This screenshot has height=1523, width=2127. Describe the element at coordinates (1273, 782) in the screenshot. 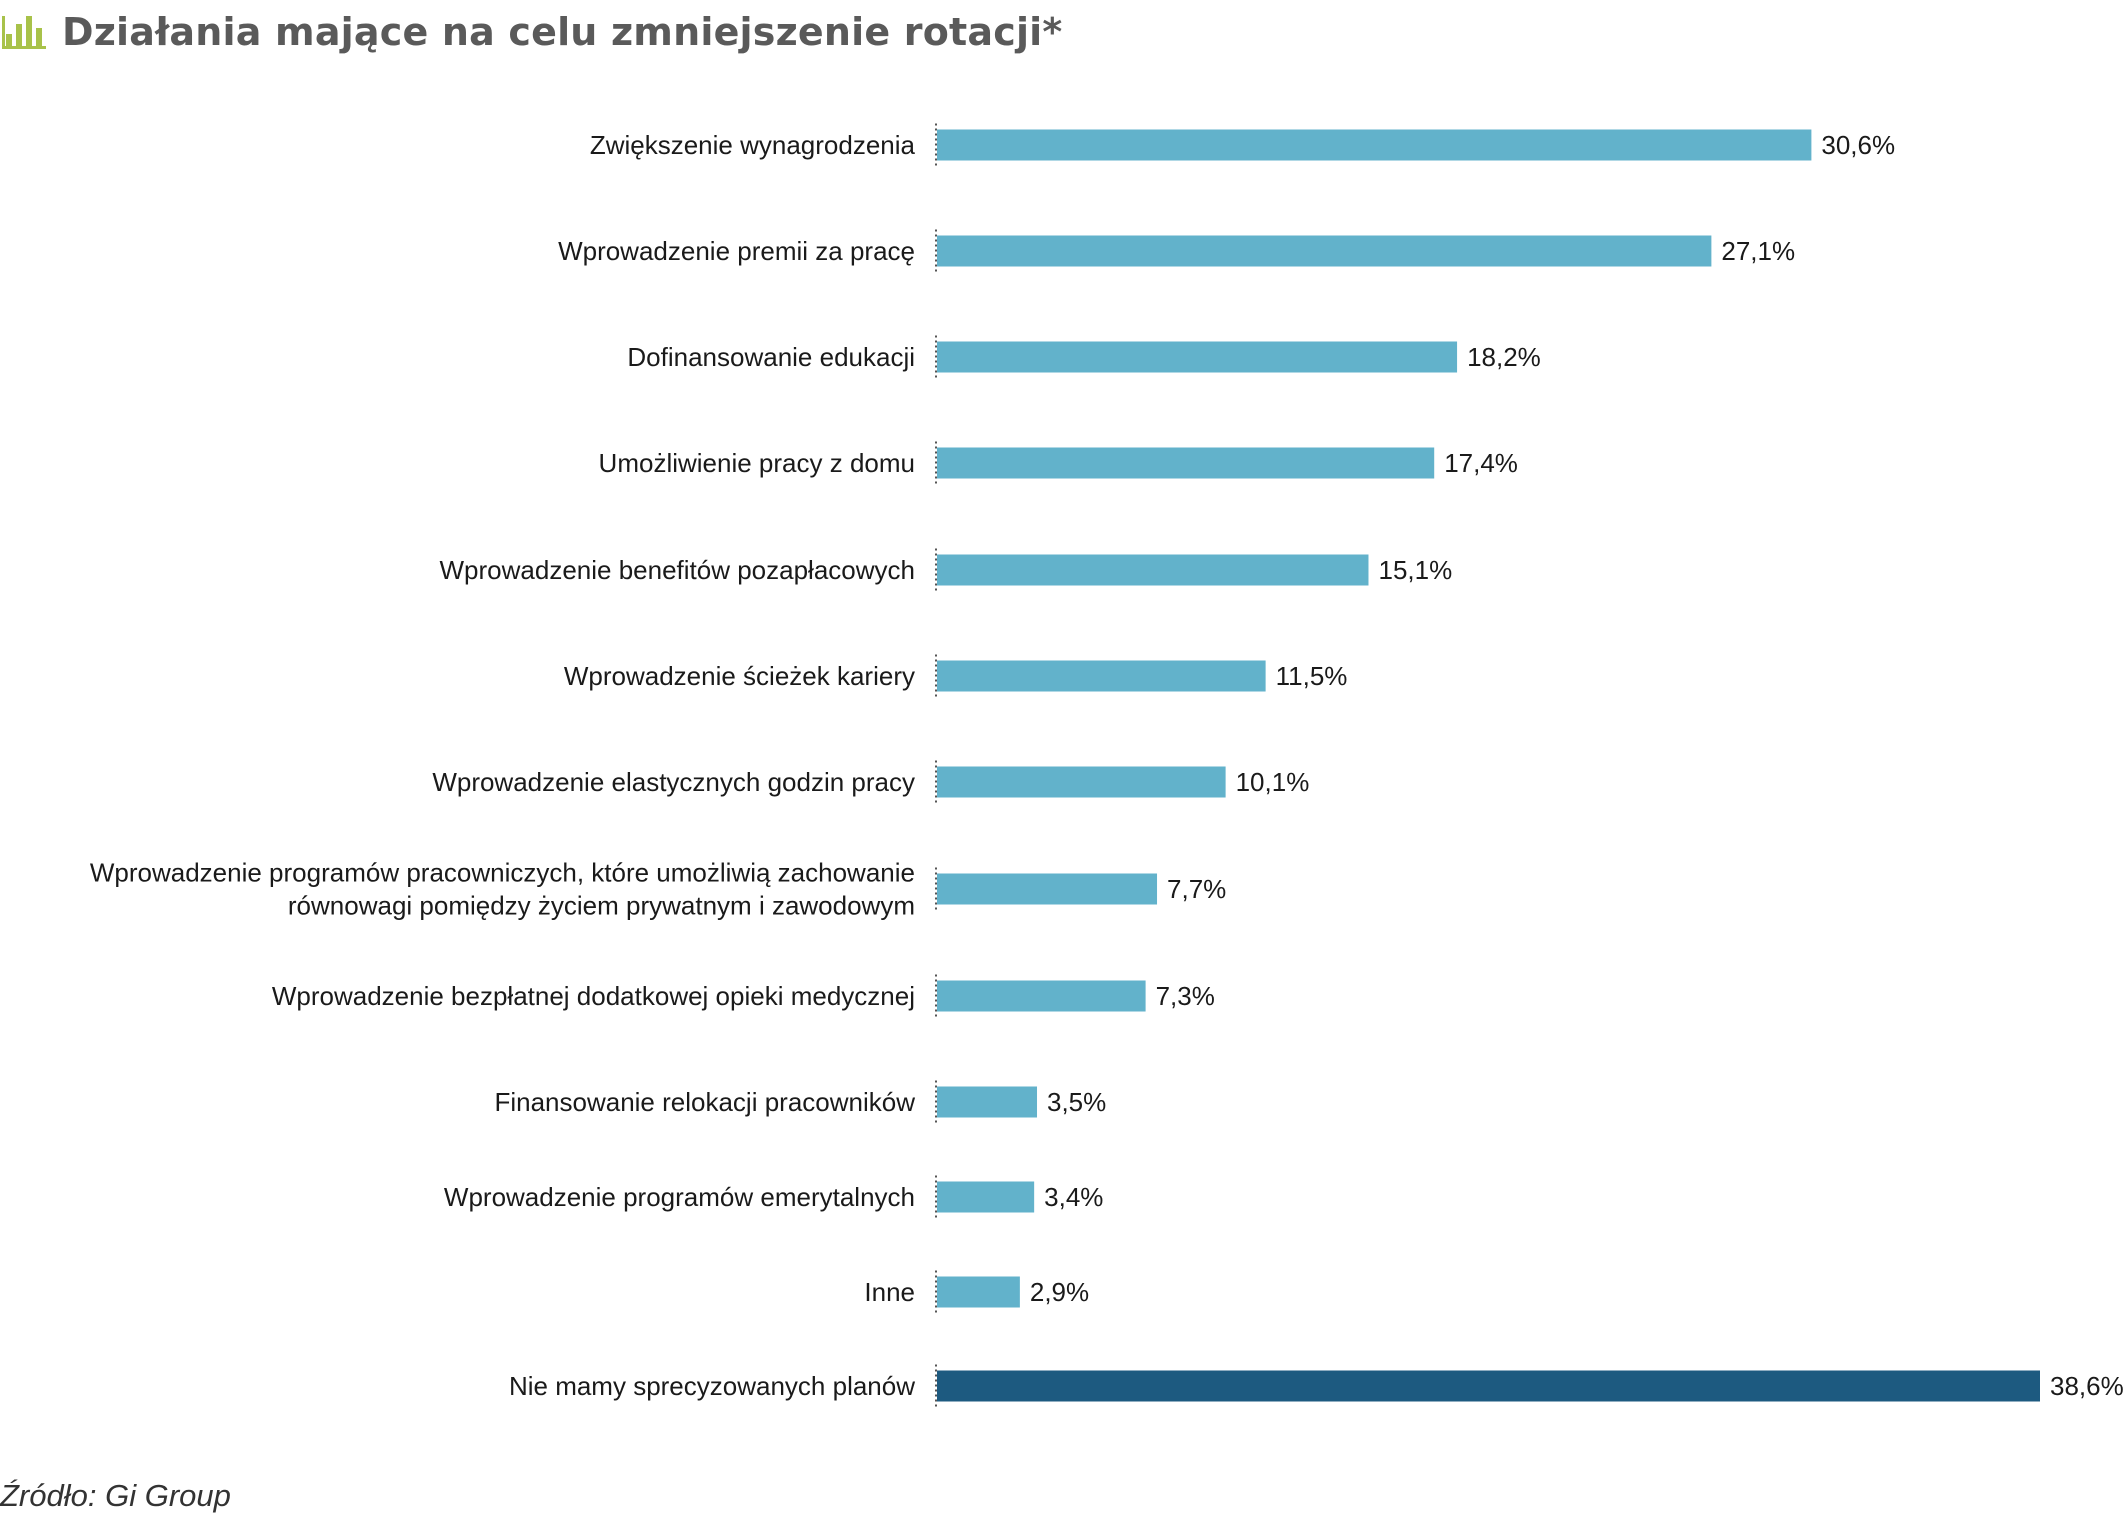

I see `bar-value-label: 10,1%` at that location.